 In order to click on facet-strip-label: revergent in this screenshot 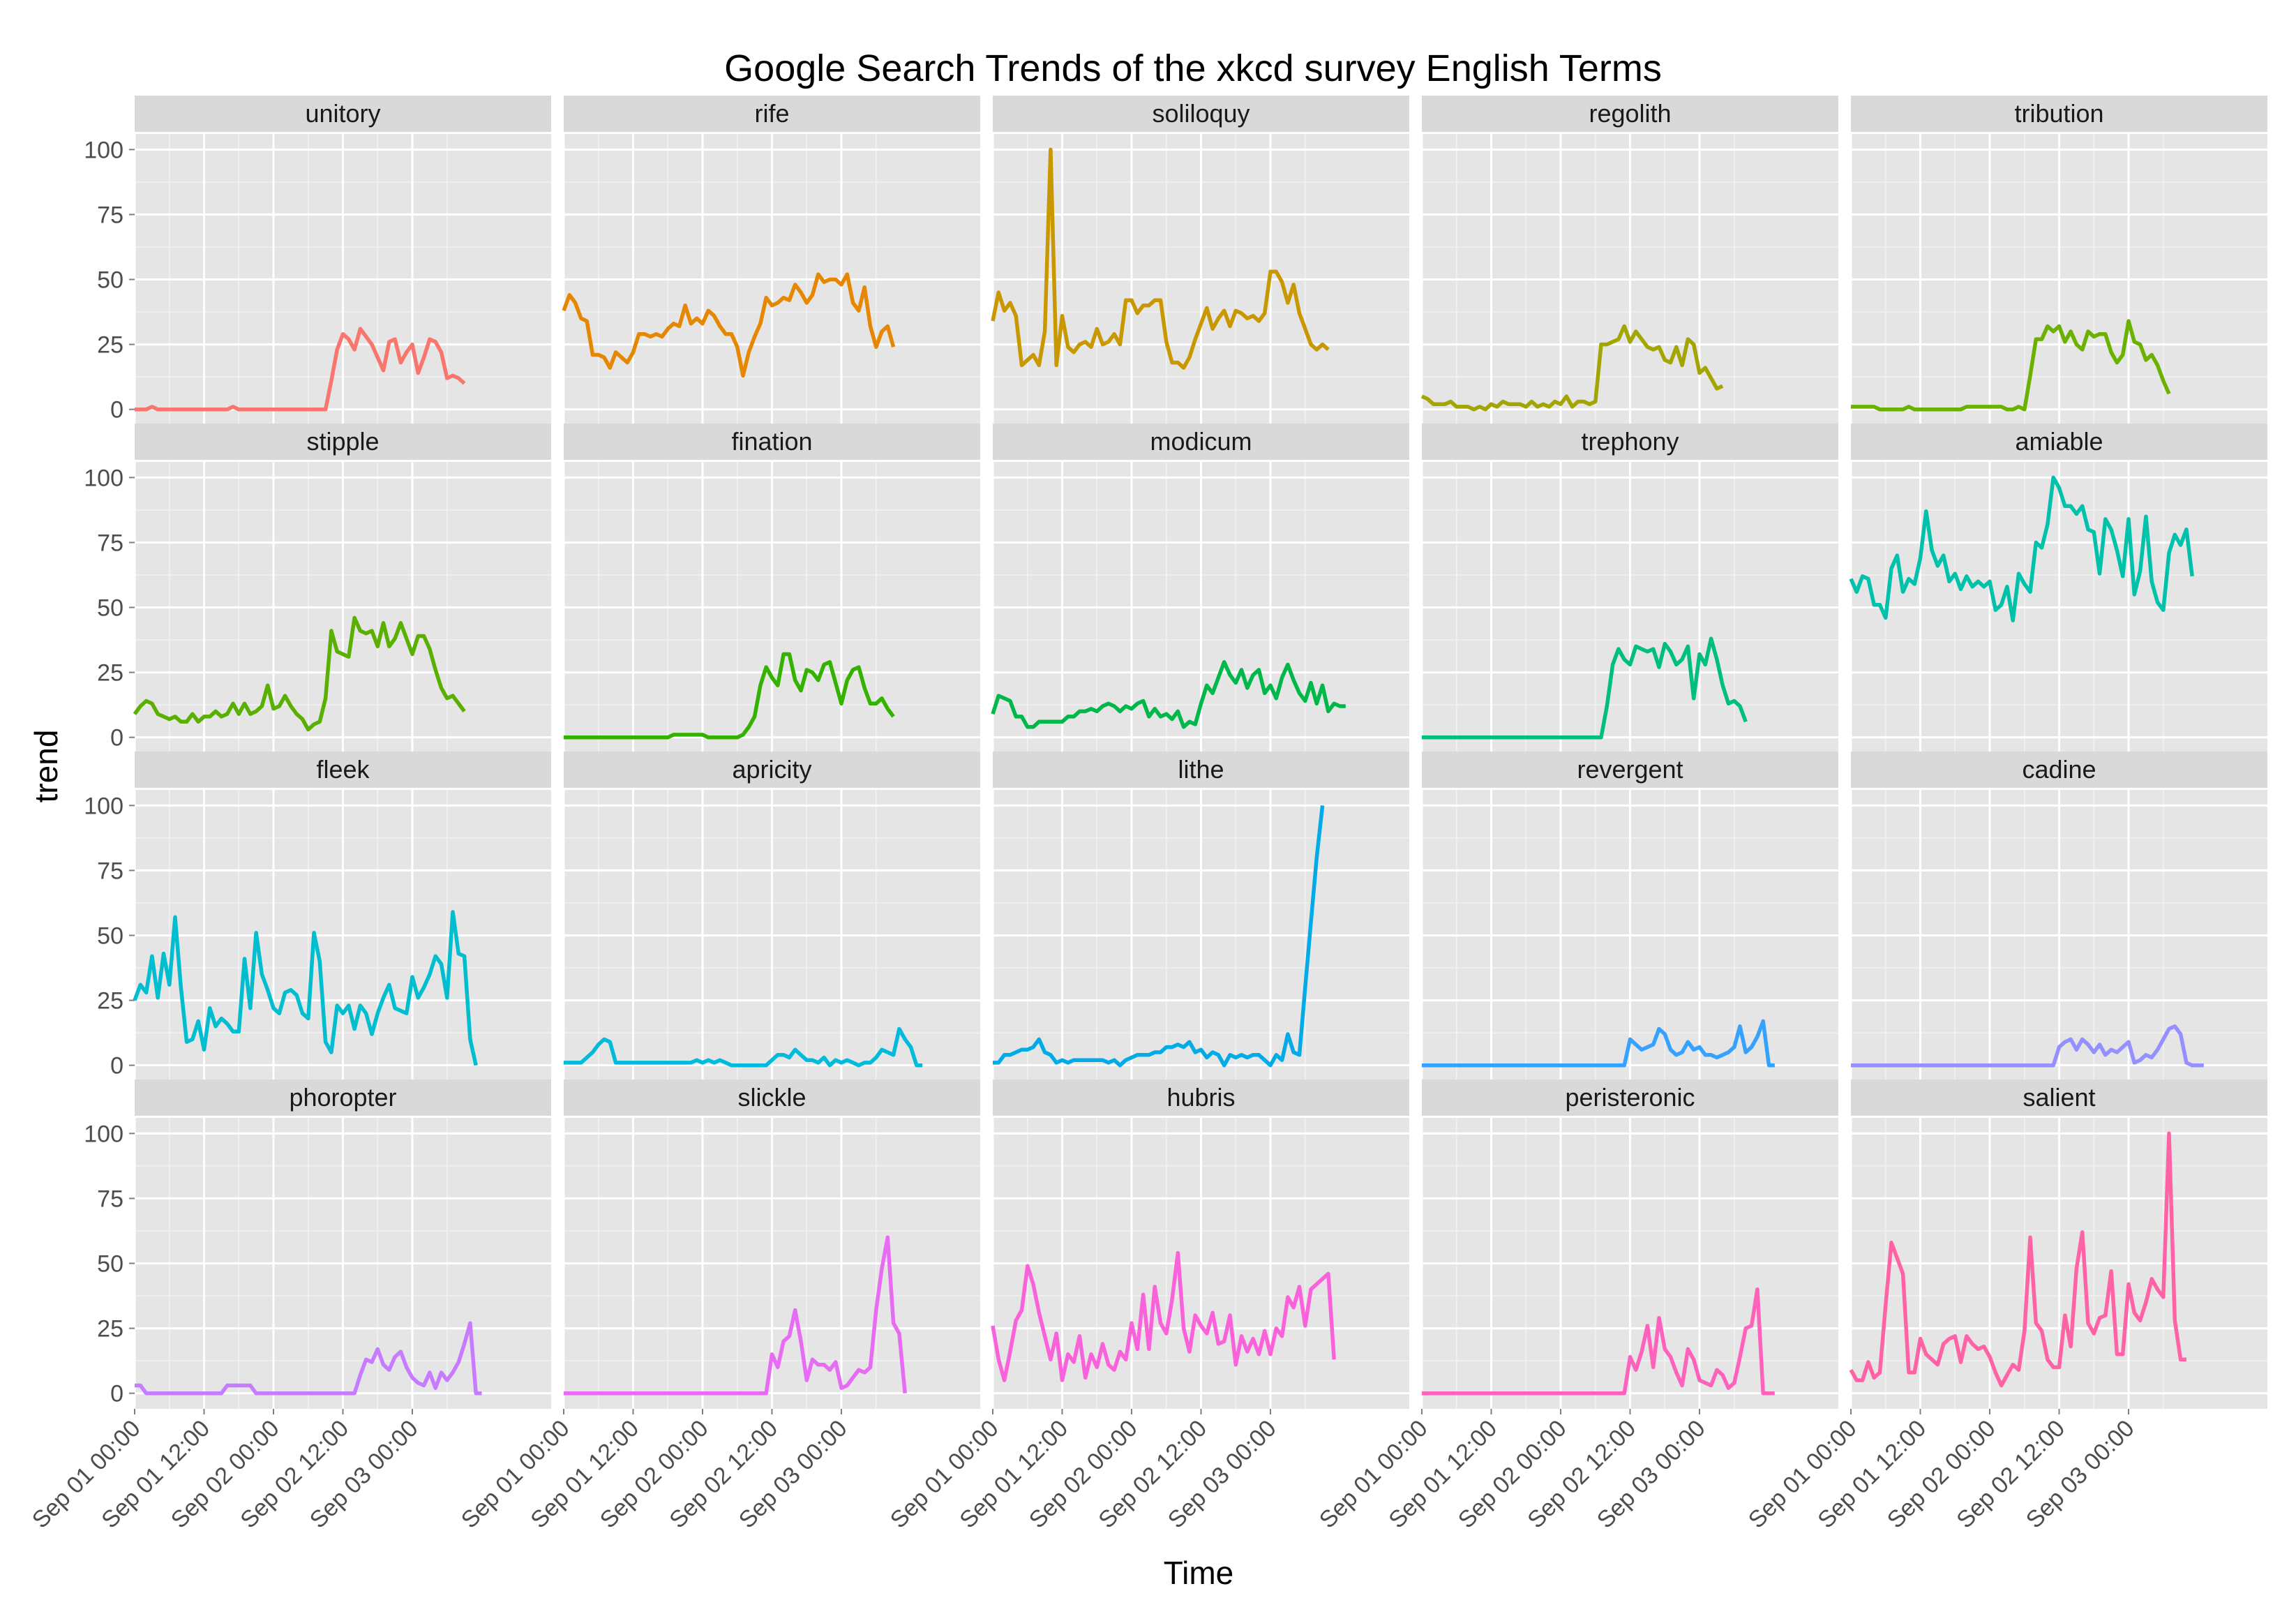, I will do `click(1630, 769)`.